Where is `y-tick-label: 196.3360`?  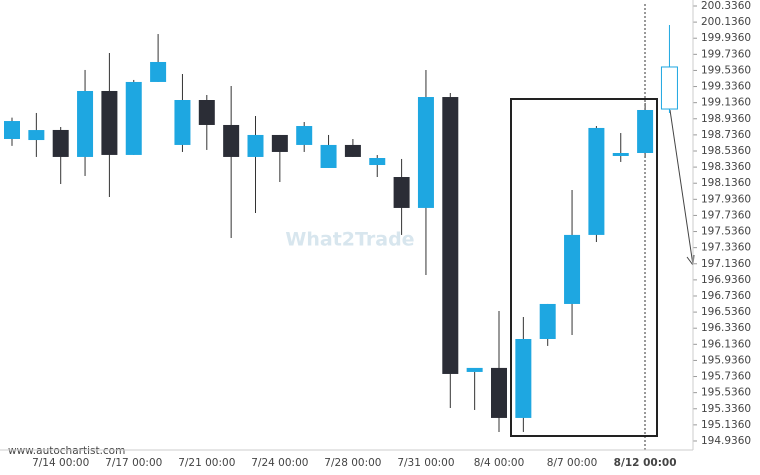 y-tick-label: 196.3360 is located at coordinates (726, 328).